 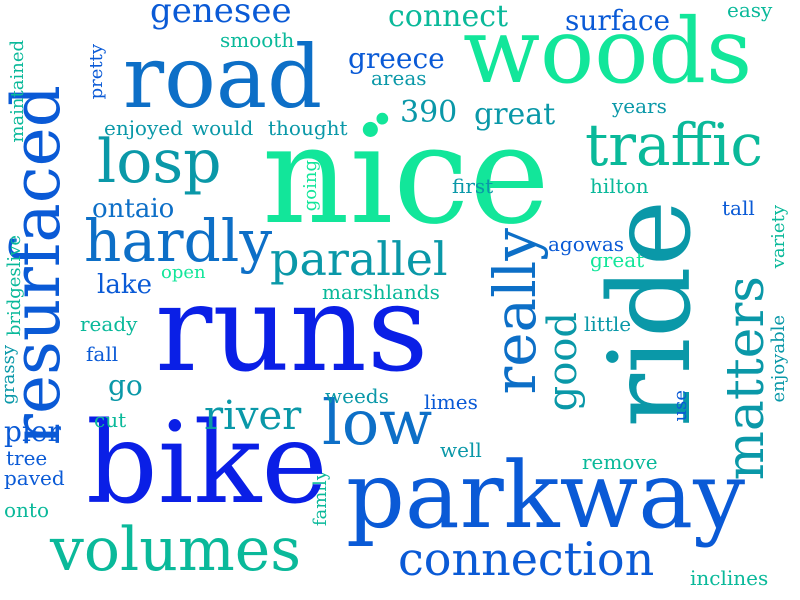 What do you see at coordinates (9, 375) in the screenshot?
I see `word-grassy: grassy` at bounding box center [9, 375].